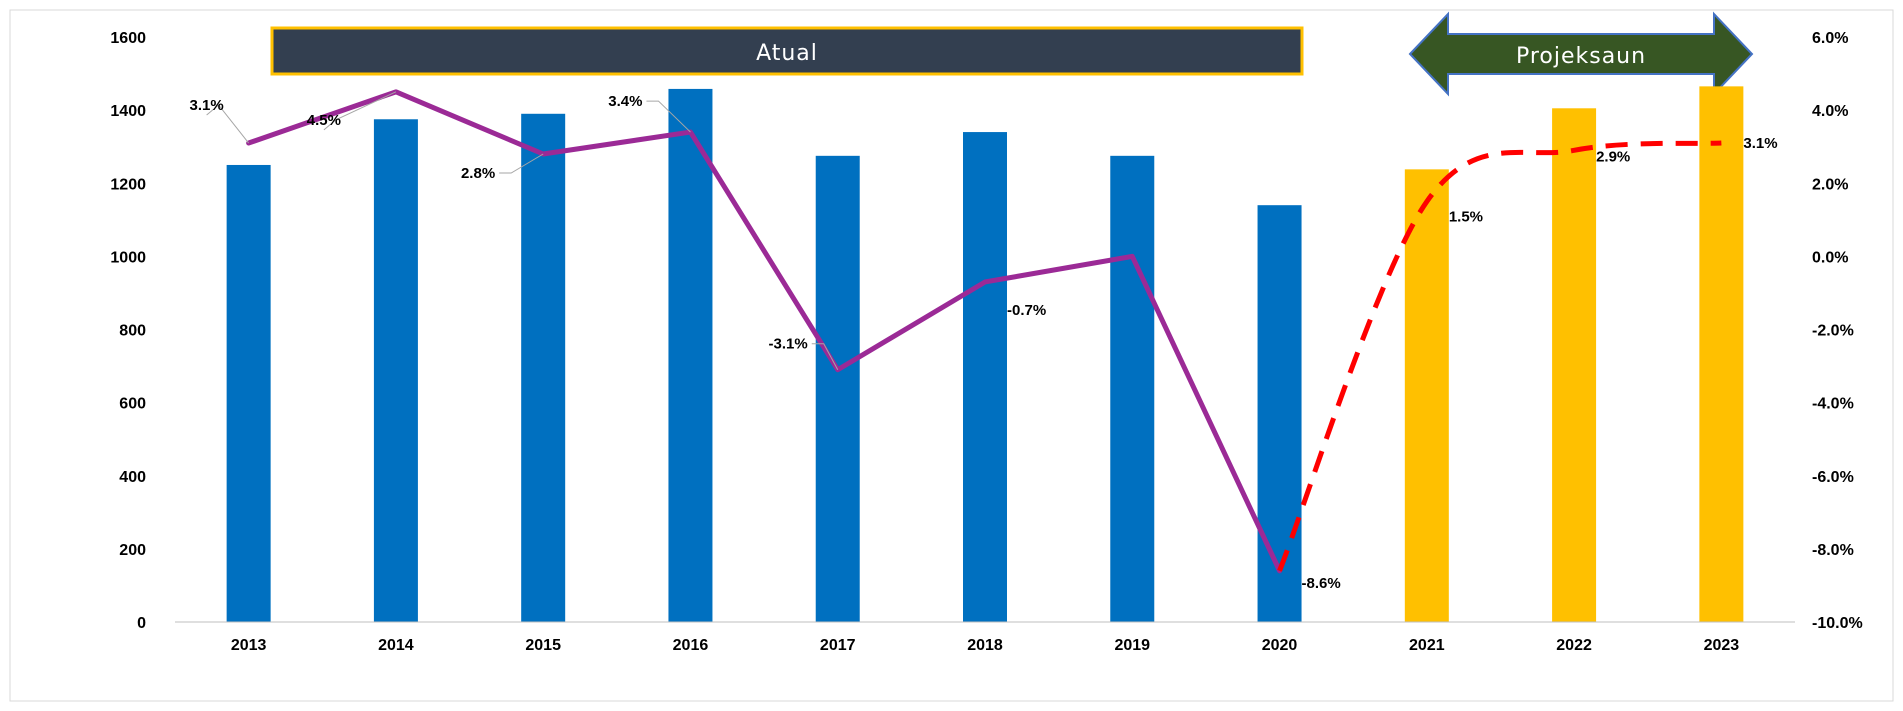 The image size is (1903, 711). Describe the element at coordinates (132, 404) in the screenshot. I see `y-left-tick-label: 600` at that location.